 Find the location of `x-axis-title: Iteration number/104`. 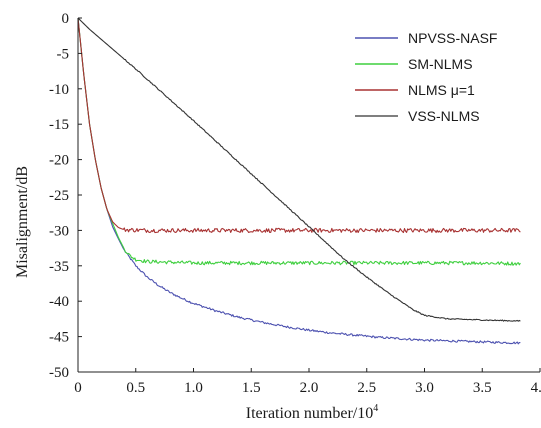

x-axis-title: Iteration number/104 is located at coordinates (312, 412).